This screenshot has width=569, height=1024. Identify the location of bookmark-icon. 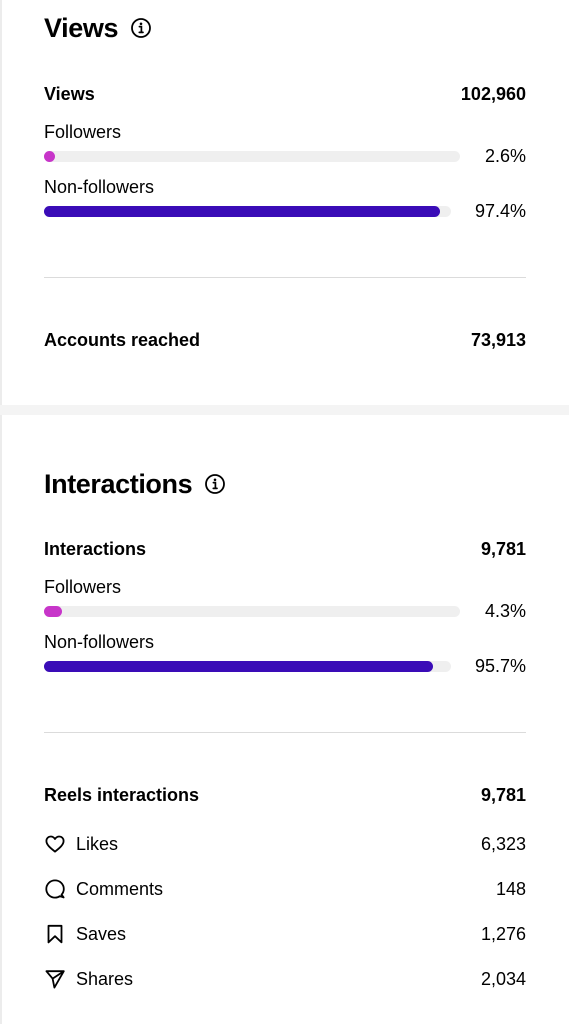
(55, 934).